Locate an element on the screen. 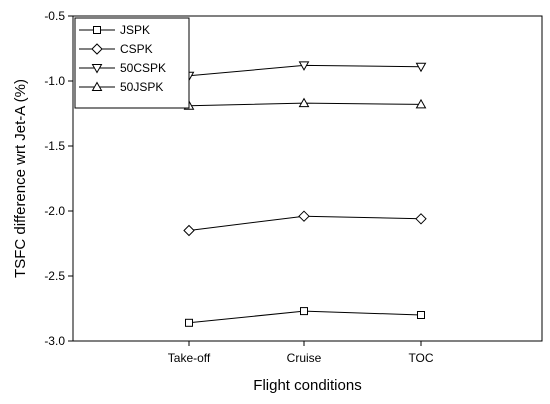 The width and height of the screenshot is (550, 404). y-tick-label: -0.5 is located at coordinates (54, 16).